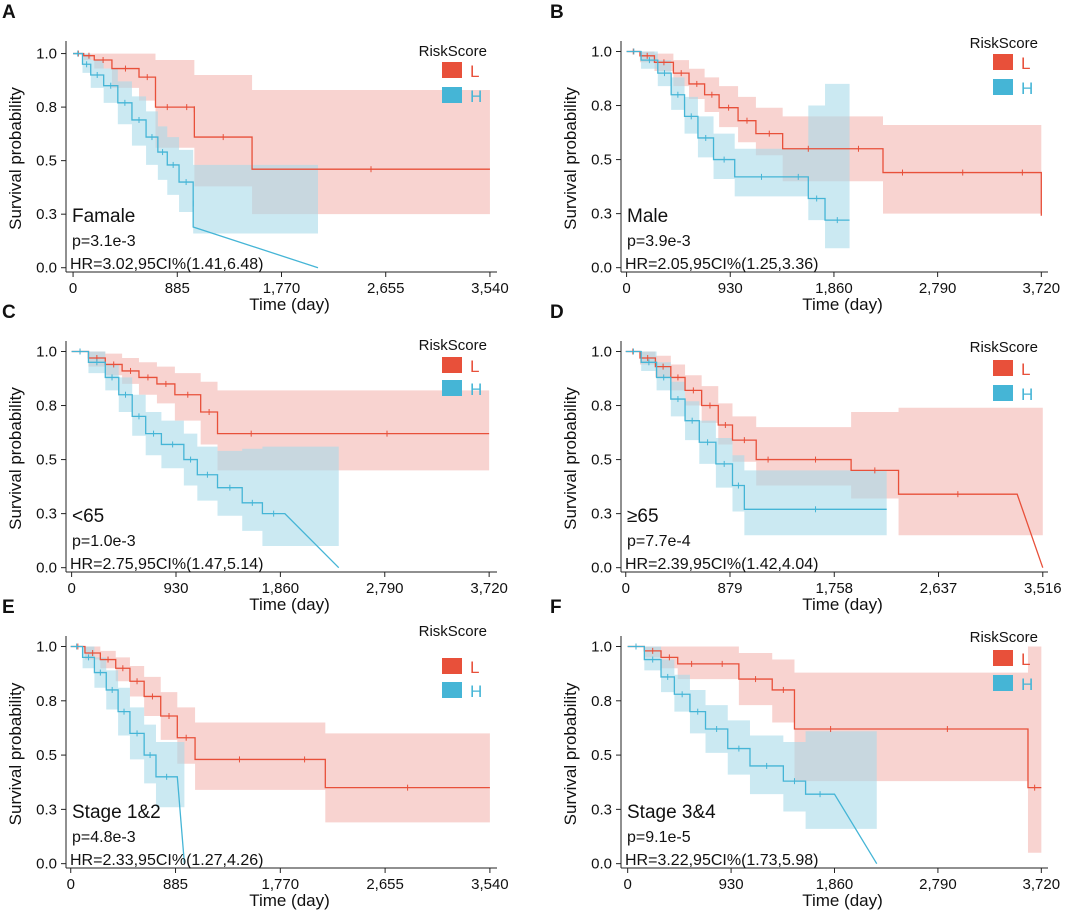  Describe the element at coordinates (116, 812) in the screenshot. I see `subgroup-label: Stage 1&2` at that location.